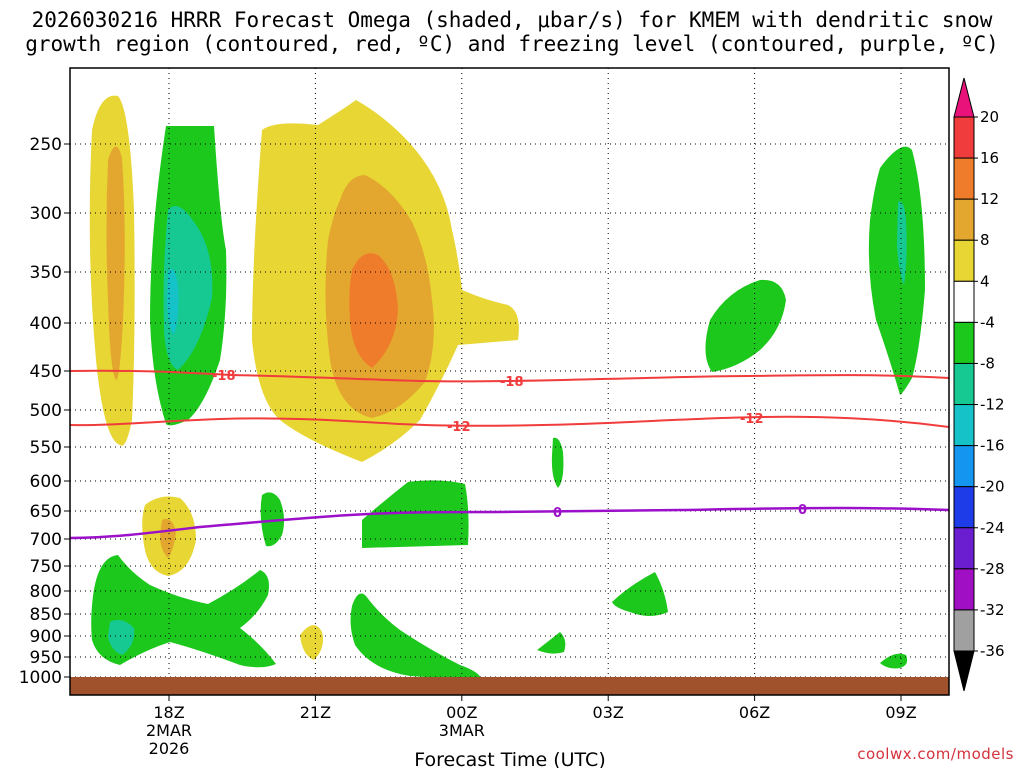 The height and width of the screenshot is (768, 1024). I want to click on colorbar, so click(964, 384).